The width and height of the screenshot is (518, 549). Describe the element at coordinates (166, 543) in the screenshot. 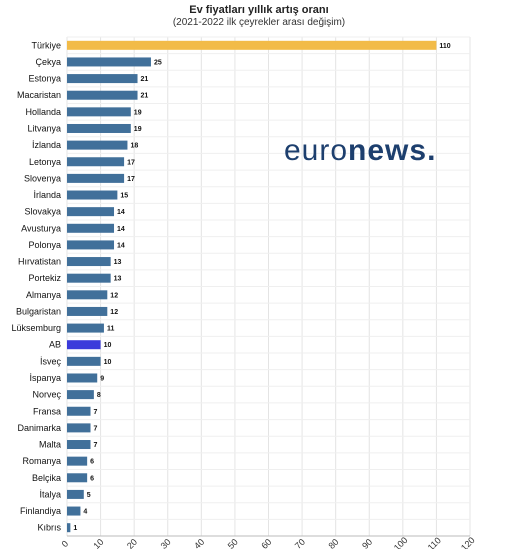

I see `x-tick-label: 30` at that location.